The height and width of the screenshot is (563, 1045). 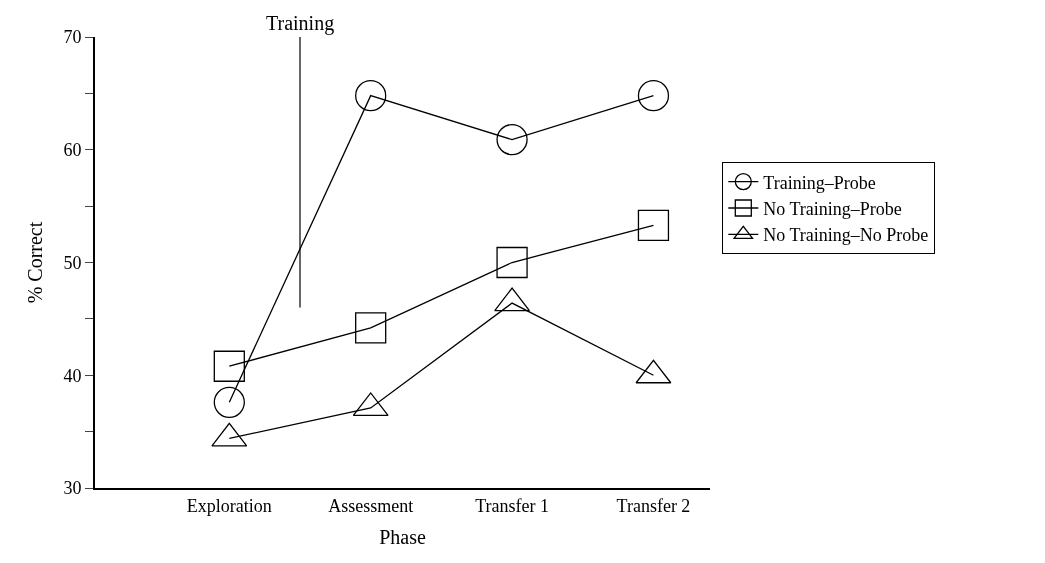 What do you see at coordinates (846, 235) in the screenshot?
I see `legend-label: No Training–No Probe` at bounding box center [846, 235].